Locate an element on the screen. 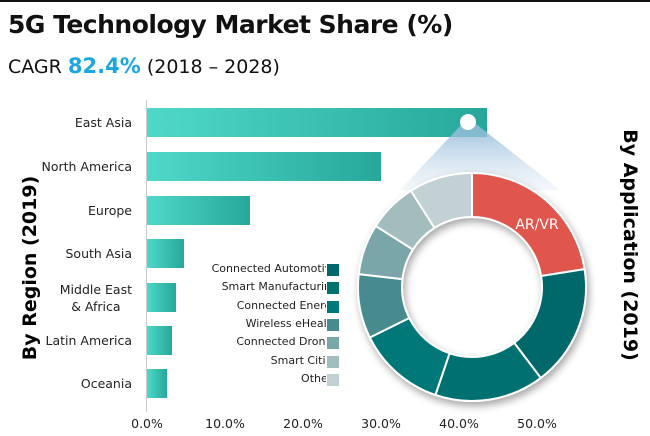  legend-label: Smart Cities is located at coordinates (304, 360).